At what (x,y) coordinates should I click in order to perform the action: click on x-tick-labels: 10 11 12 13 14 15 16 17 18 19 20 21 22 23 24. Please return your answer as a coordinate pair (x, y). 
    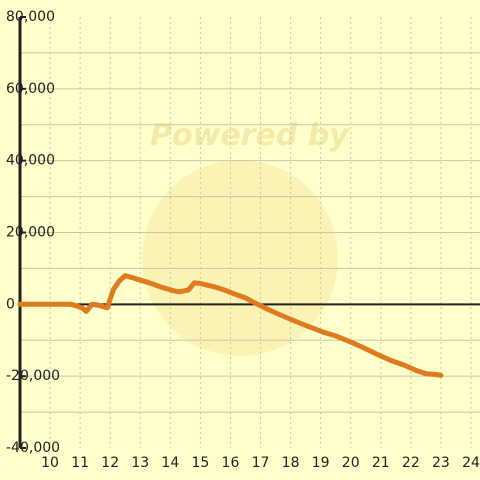
    Looking at the image, I should click on (260, 463).